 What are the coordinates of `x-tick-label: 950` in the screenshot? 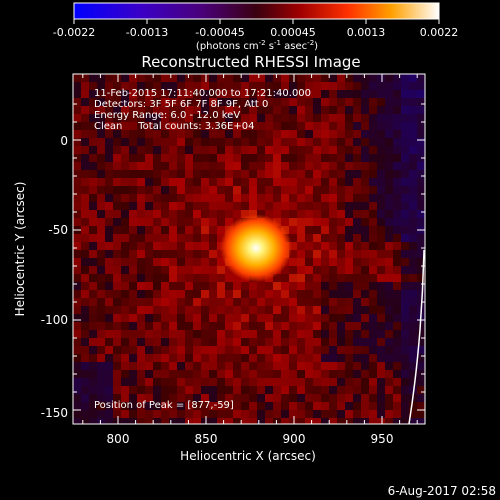 It's located at (382, 439).